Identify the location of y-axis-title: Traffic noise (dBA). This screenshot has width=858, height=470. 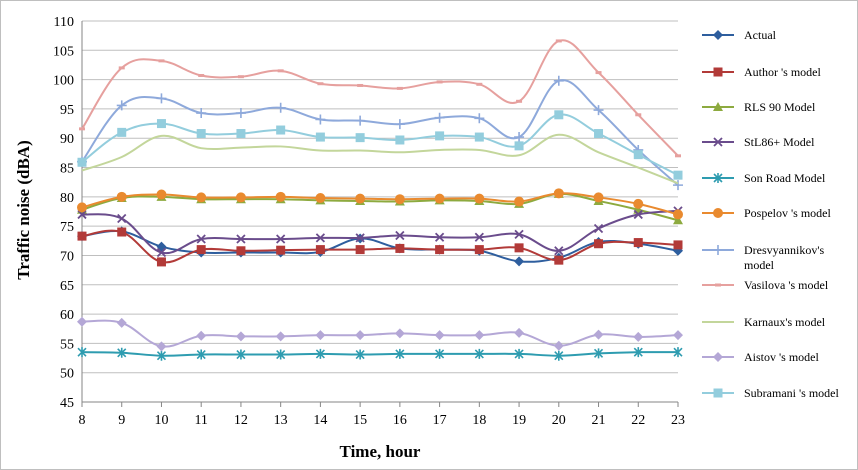
(23, 209).